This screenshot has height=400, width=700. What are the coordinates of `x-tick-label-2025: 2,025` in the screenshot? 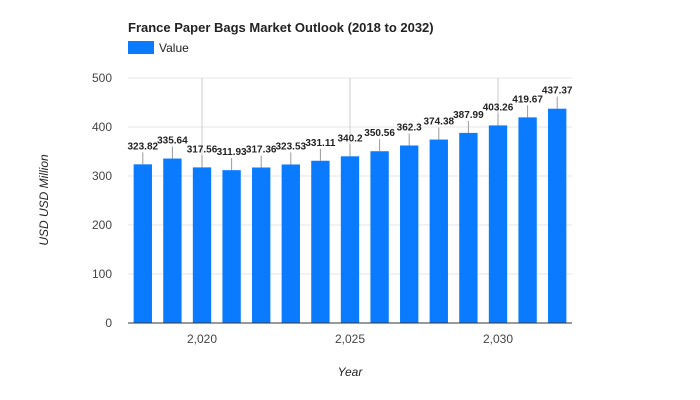 It's located at (350, 339).